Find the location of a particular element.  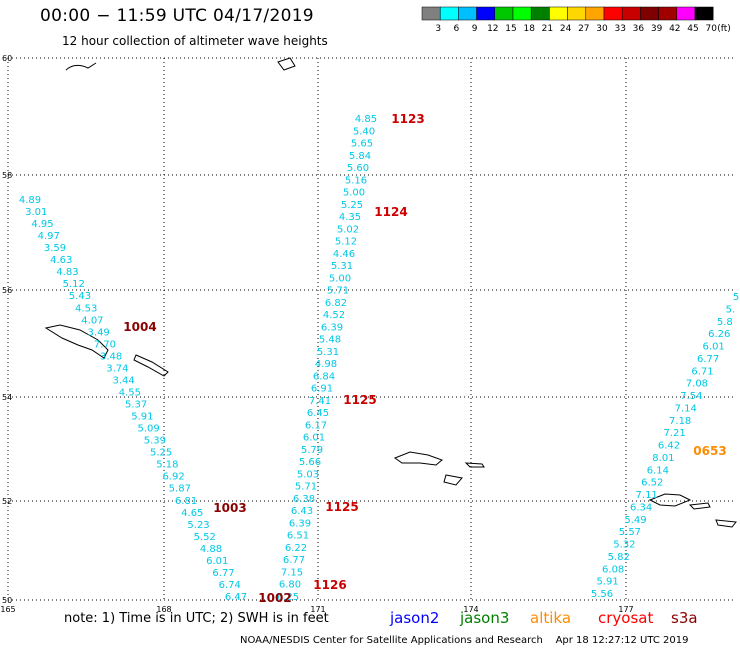

track-value: 4.52 is located at coordinates (334, 315).